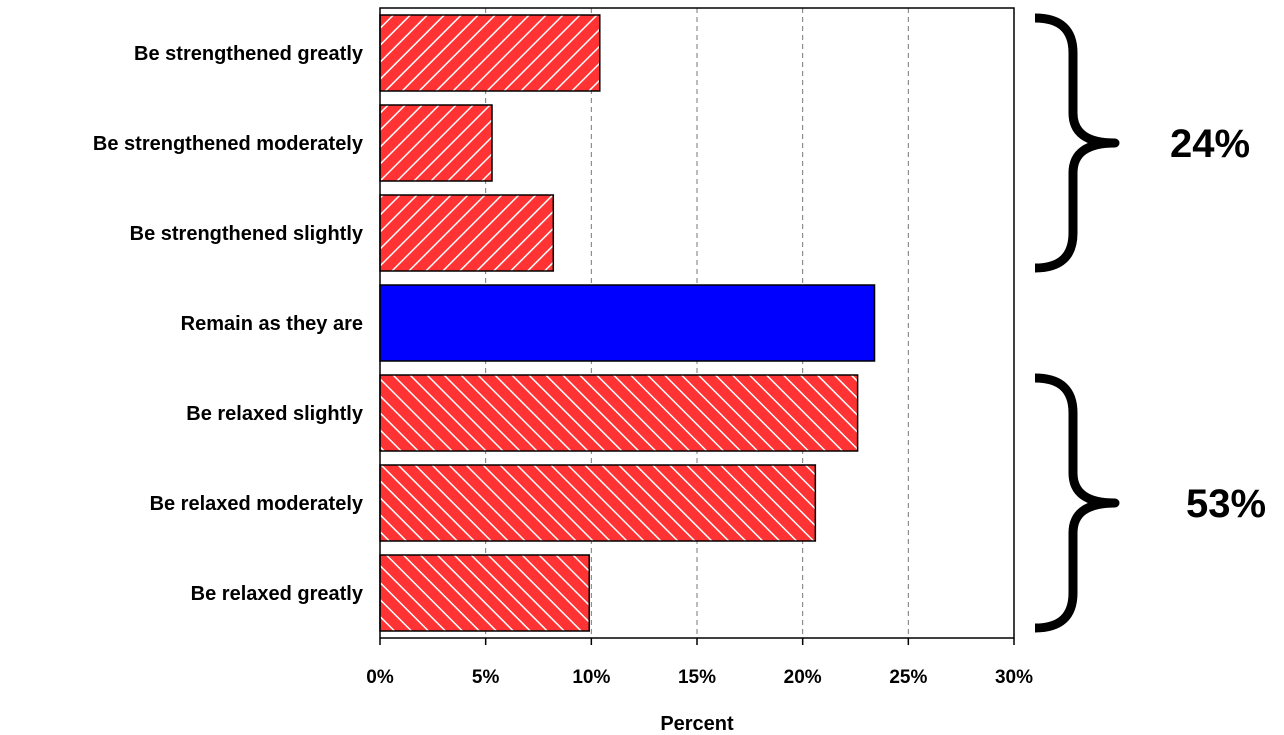 Image resolution: width=1284 pixels, height=735 pixels. I want to click on category-label: Be relaxed moderately, so click(257, 504).